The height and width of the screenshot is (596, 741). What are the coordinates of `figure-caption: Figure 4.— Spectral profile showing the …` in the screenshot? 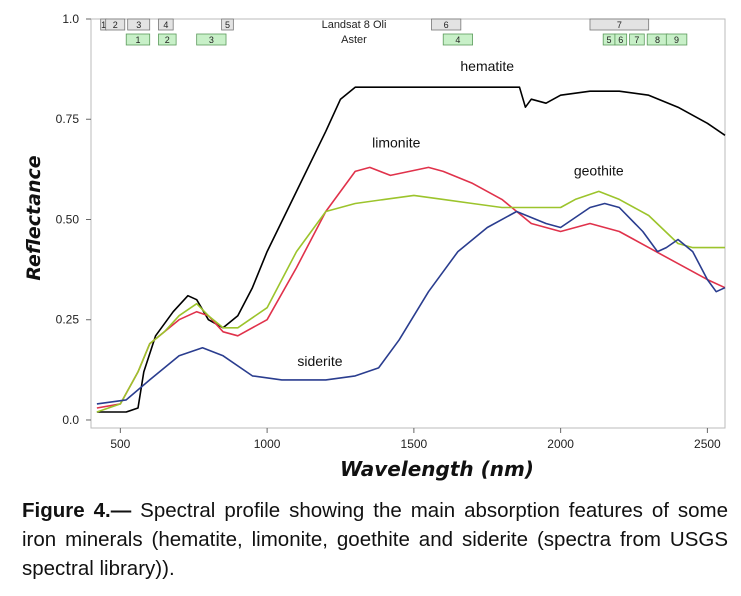 It's located at (375, 539).